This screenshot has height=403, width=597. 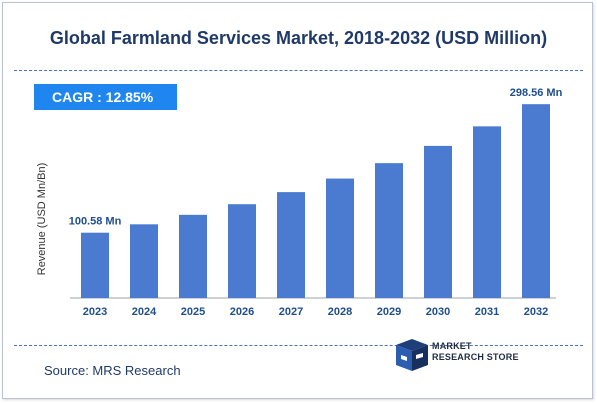 What do you see at coordinates (487, 312) in the screenshot?
I see `x-tick-2031: 2031` at bounding box center [487, 312].